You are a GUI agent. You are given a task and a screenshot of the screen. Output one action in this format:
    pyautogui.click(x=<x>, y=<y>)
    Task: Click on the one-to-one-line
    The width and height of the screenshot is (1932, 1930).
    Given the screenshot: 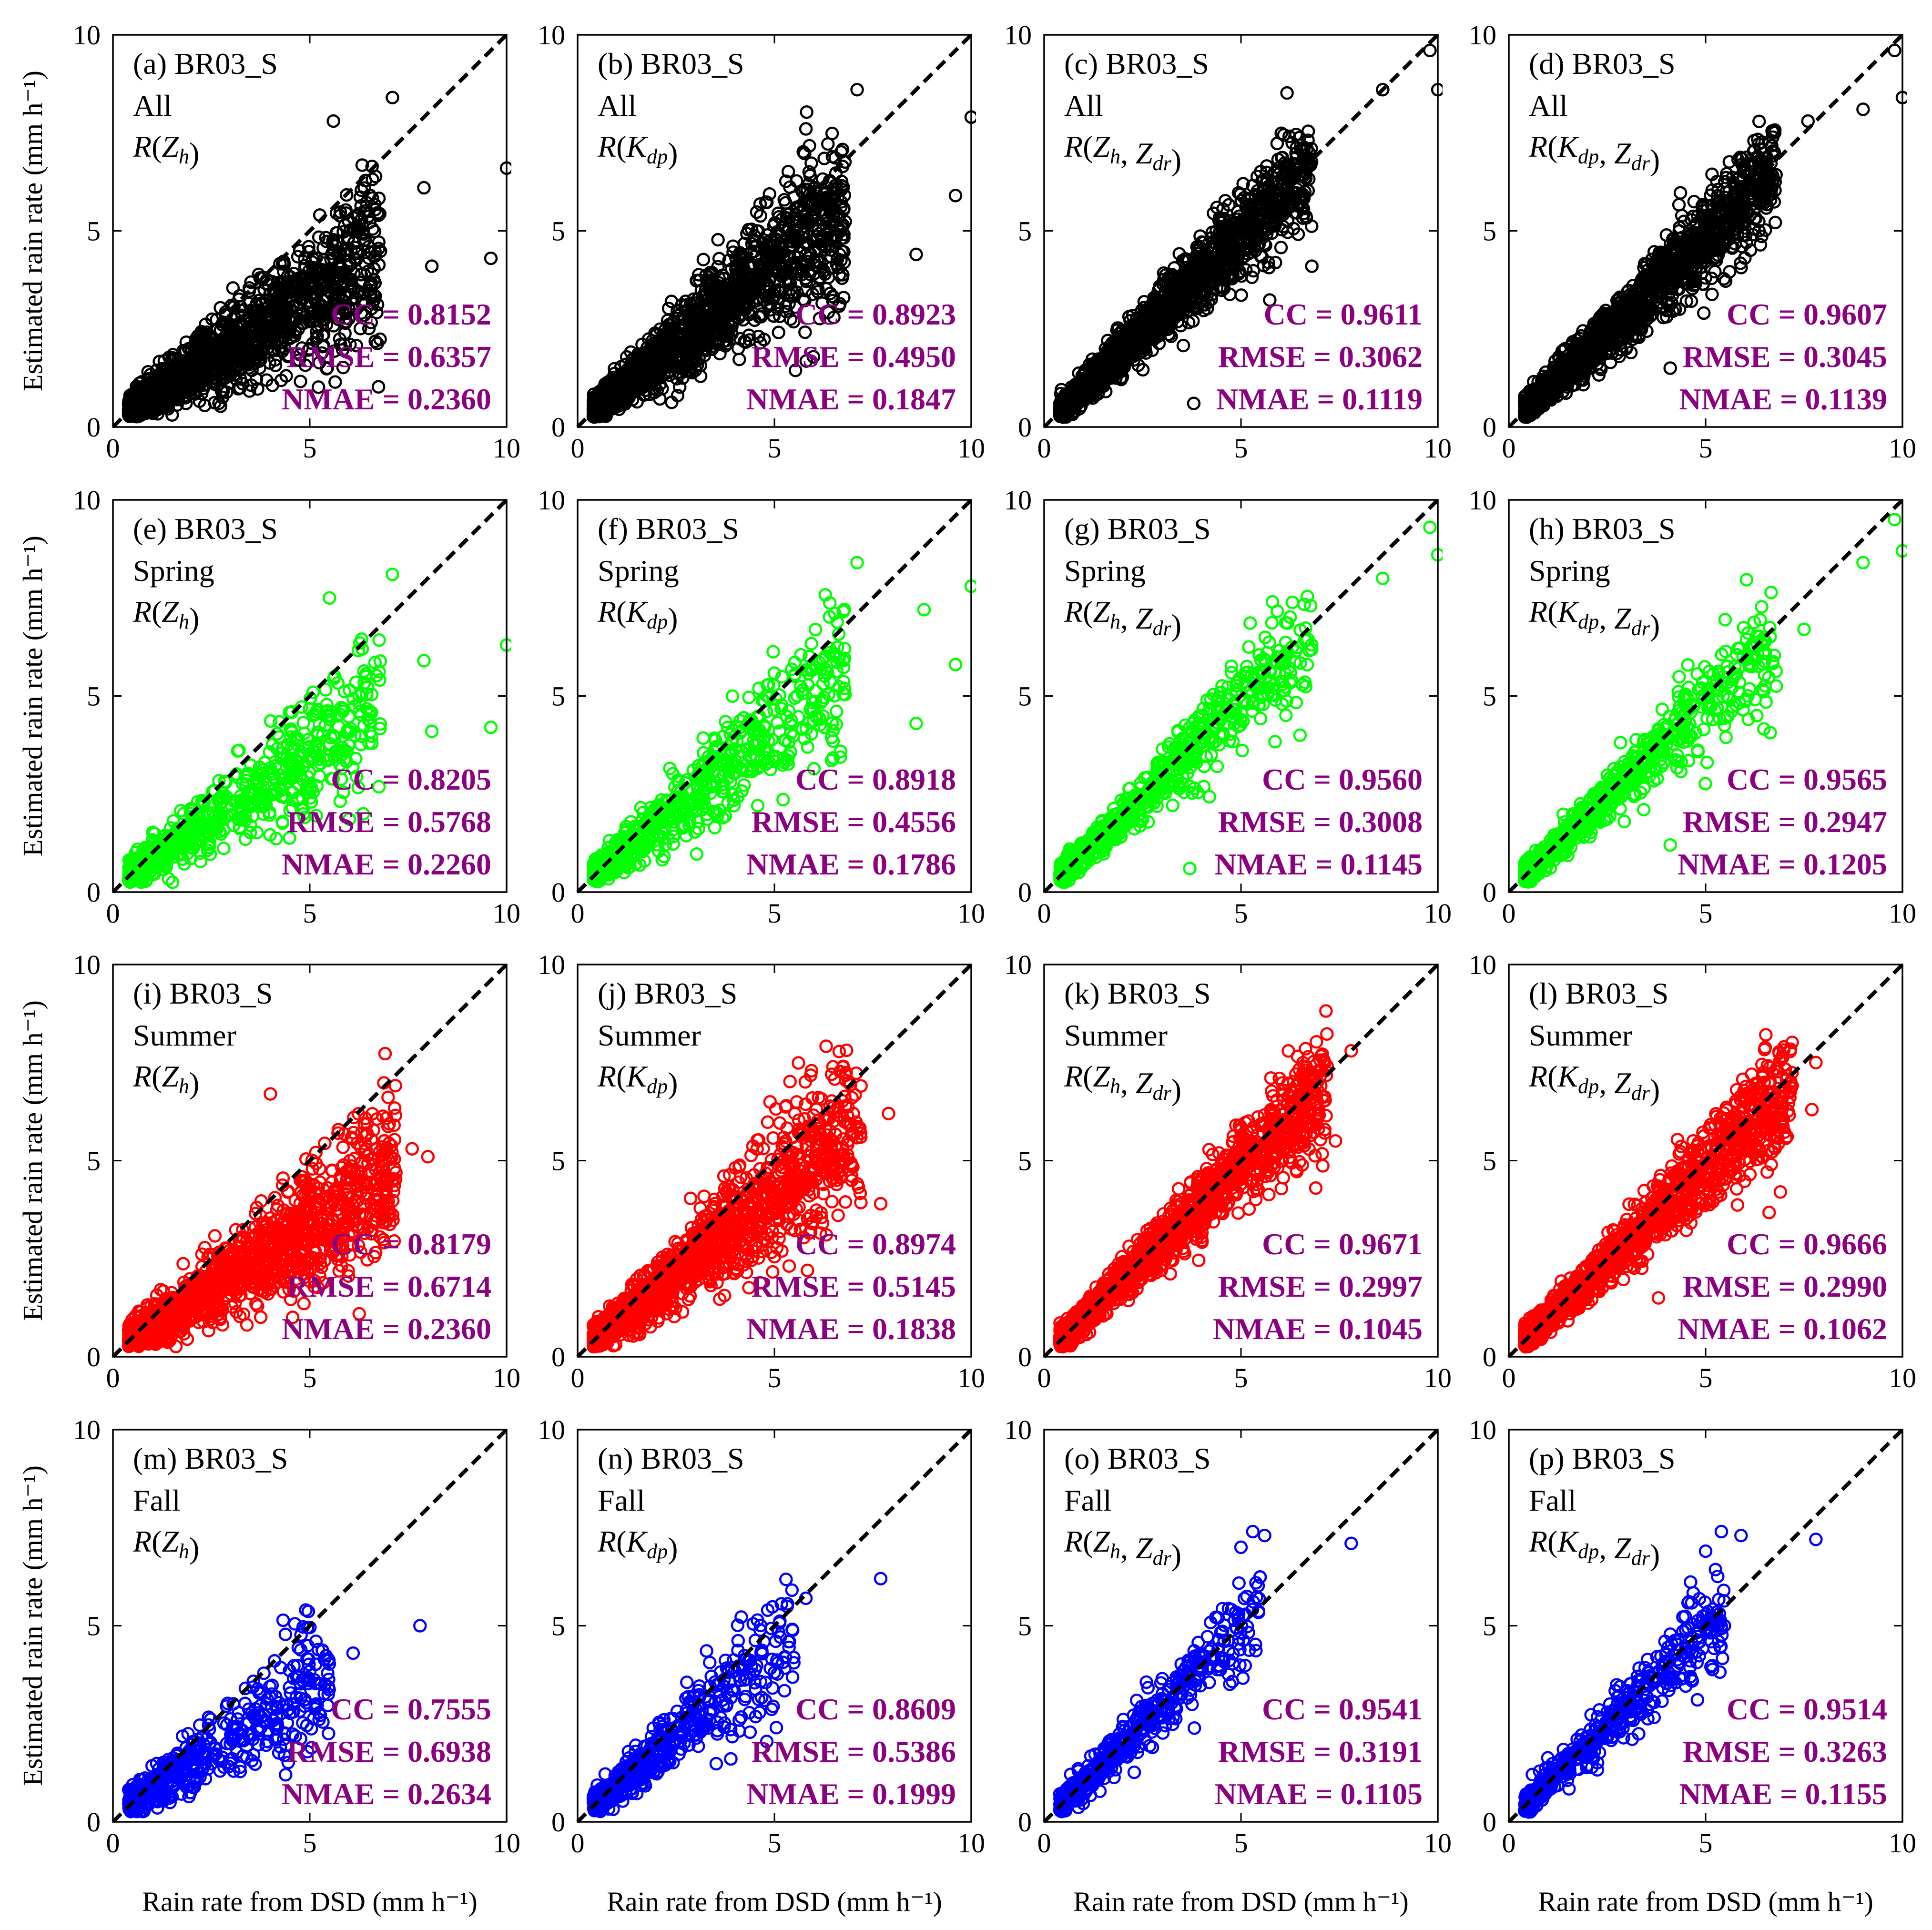 What is the action you would take?
    pyautogui.click(x=774, y=230)
    